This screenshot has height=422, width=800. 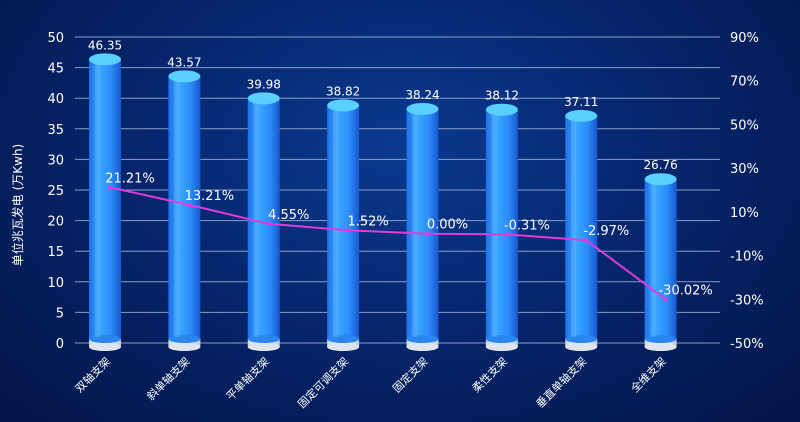 What do you see at coordinates (247, 378) in the screenshot?
I see `category-label: 平单轴支架` at bounding box center [247, 378].